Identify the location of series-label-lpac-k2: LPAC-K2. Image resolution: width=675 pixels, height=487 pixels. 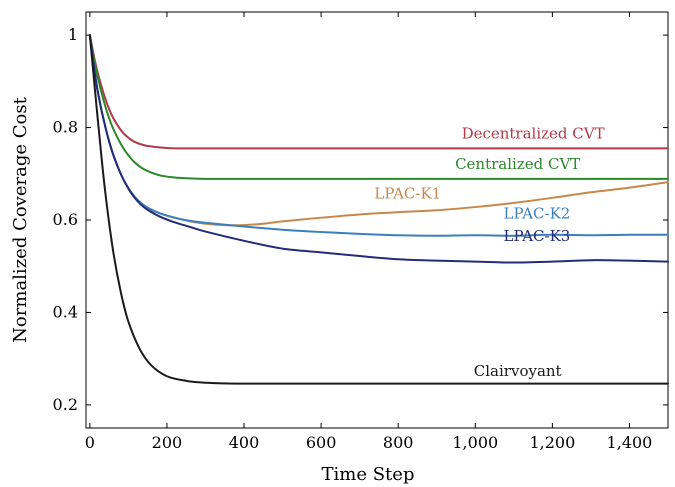
(537, 214).